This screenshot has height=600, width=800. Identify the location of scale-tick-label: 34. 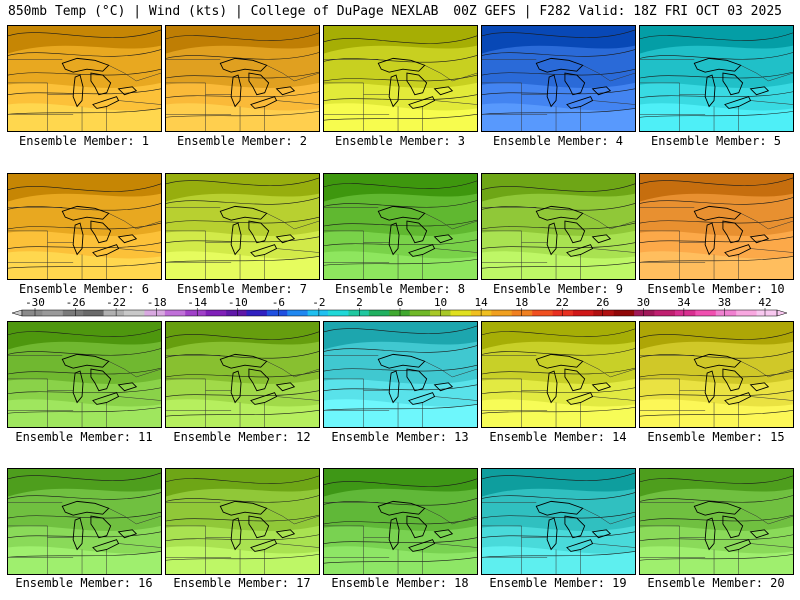
(684, 302).